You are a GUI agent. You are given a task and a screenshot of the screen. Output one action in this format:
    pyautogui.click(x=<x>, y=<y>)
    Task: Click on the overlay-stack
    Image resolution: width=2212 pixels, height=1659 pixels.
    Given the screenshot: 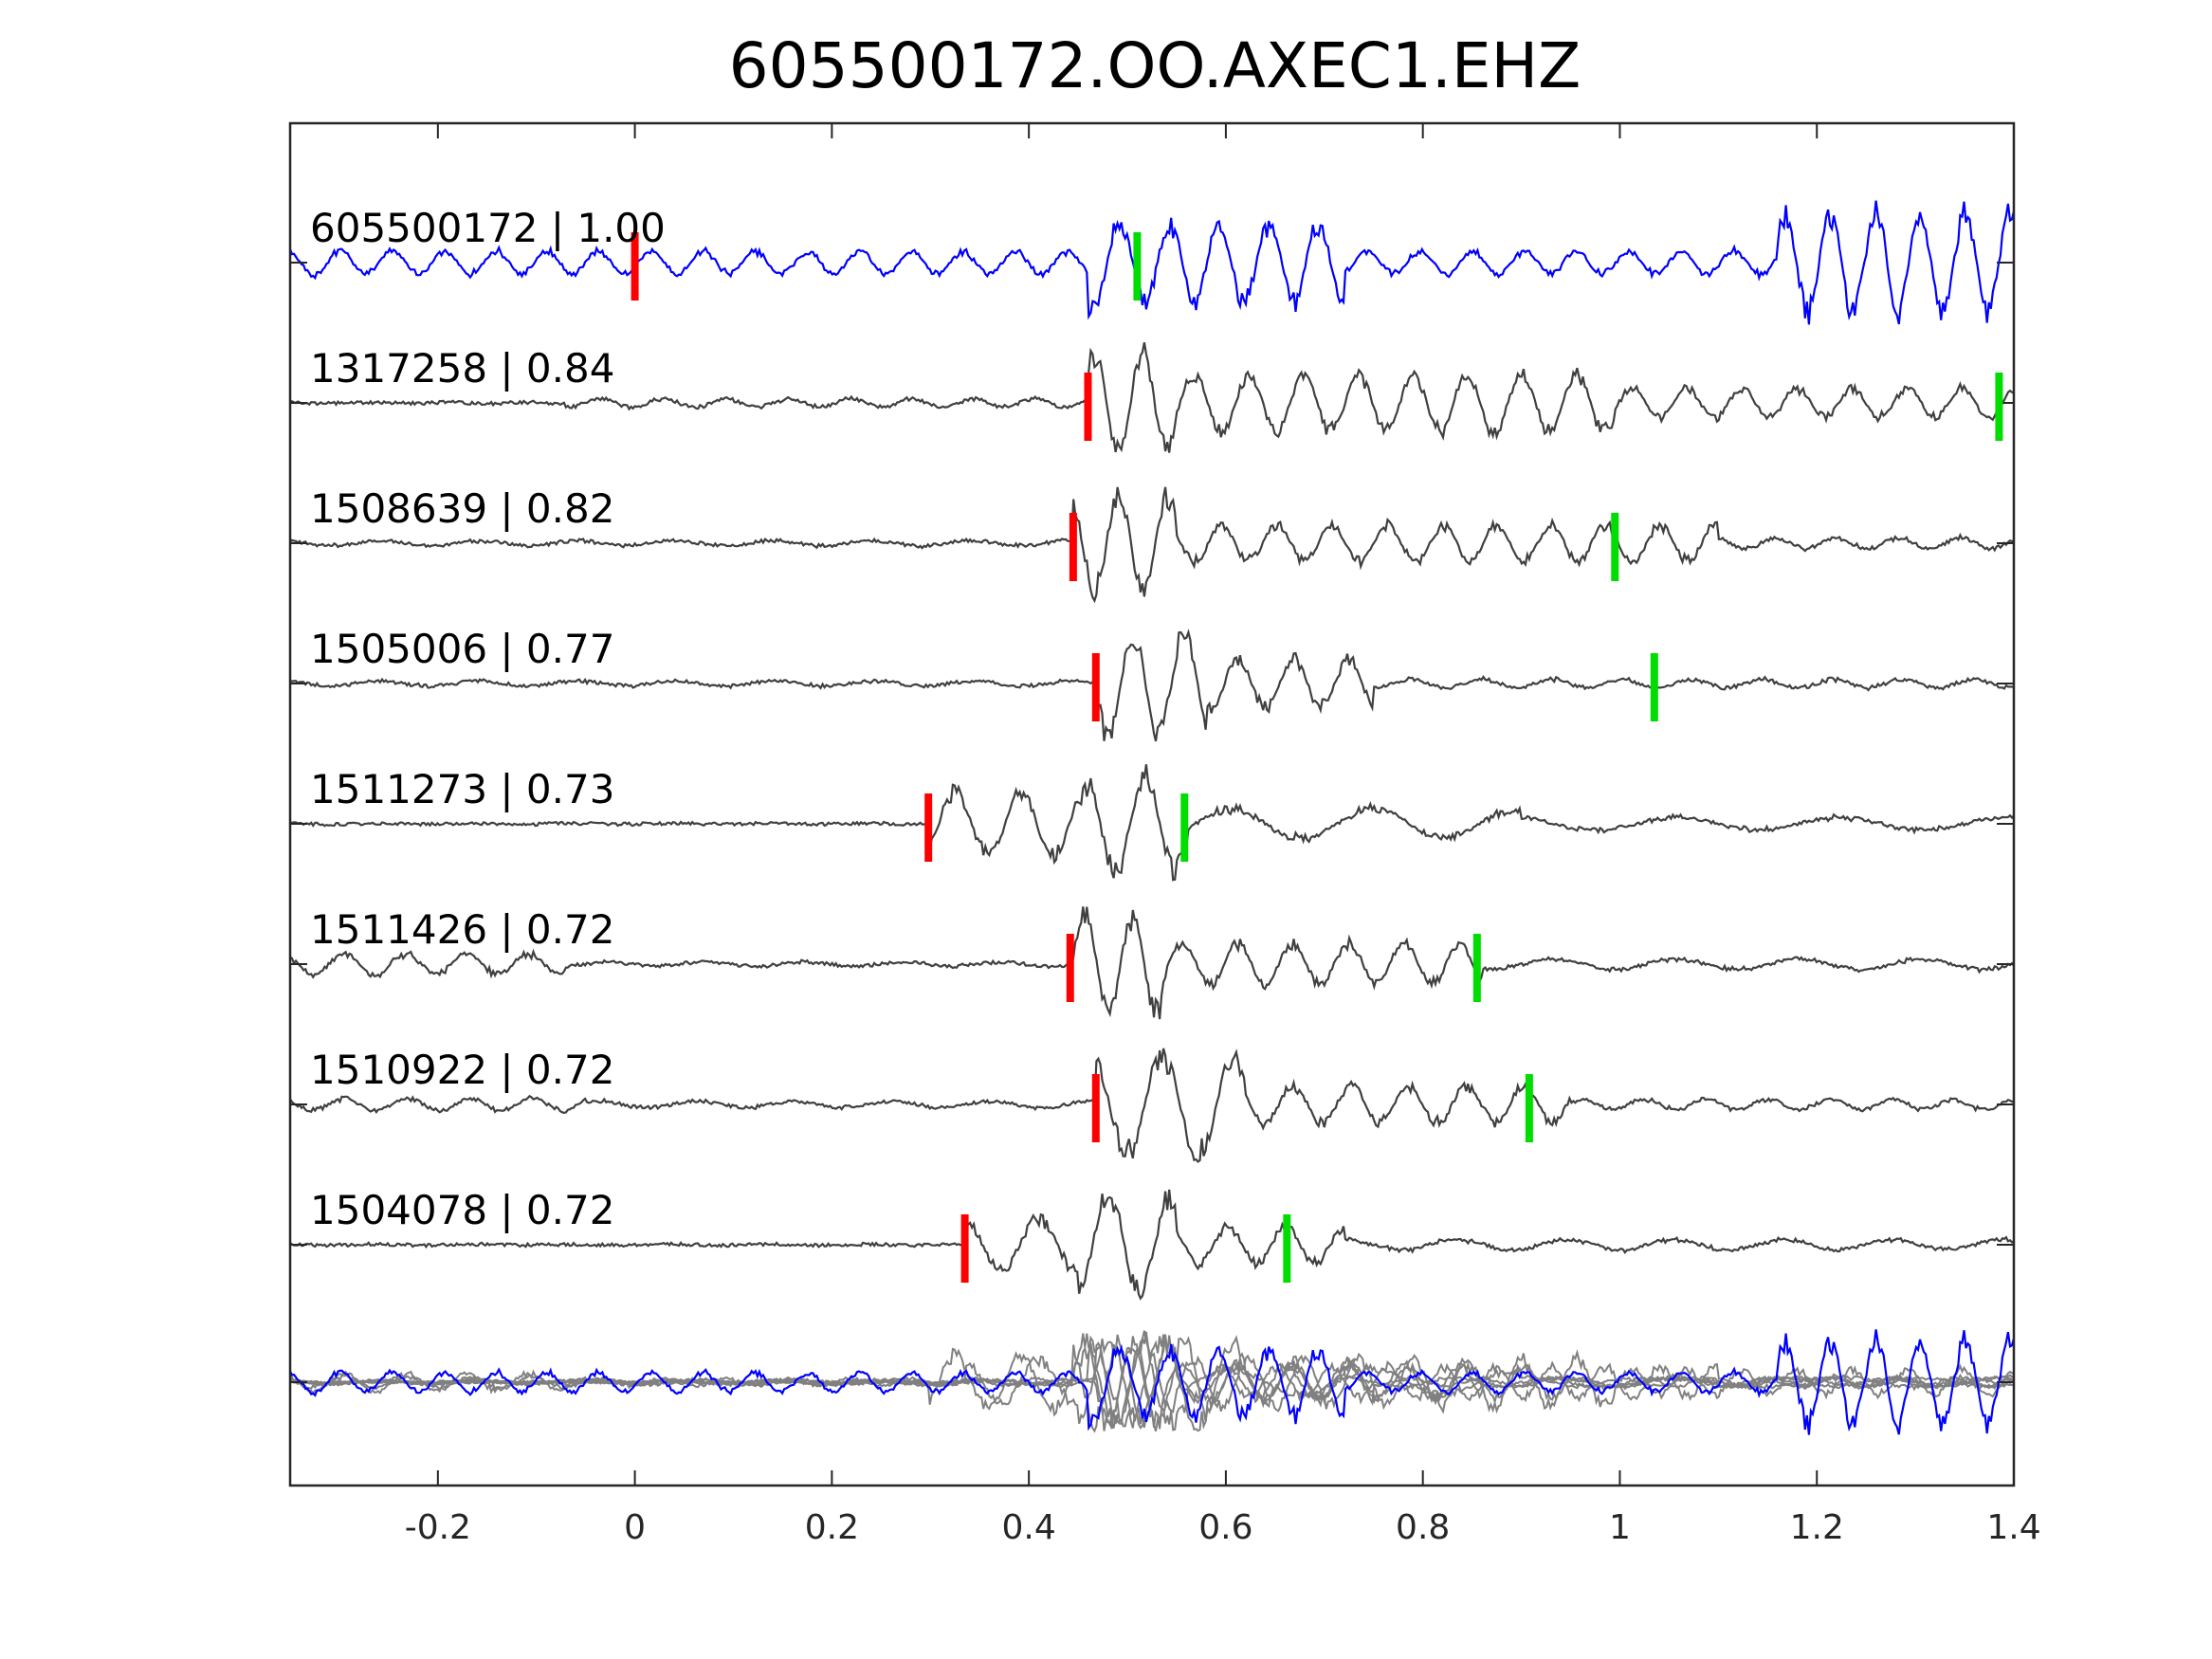 What is the action you would take?
    pyautogui.click(x=1152, y=1382)
    